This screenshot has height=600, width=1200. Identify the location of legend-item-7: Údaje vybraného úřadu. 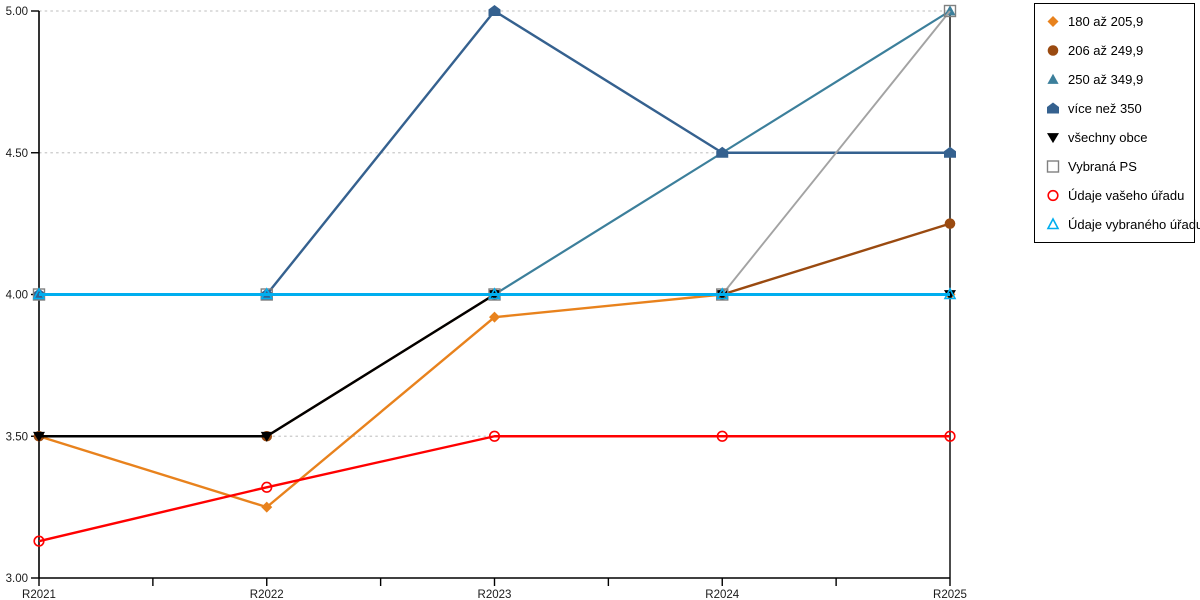
(1122, 224).